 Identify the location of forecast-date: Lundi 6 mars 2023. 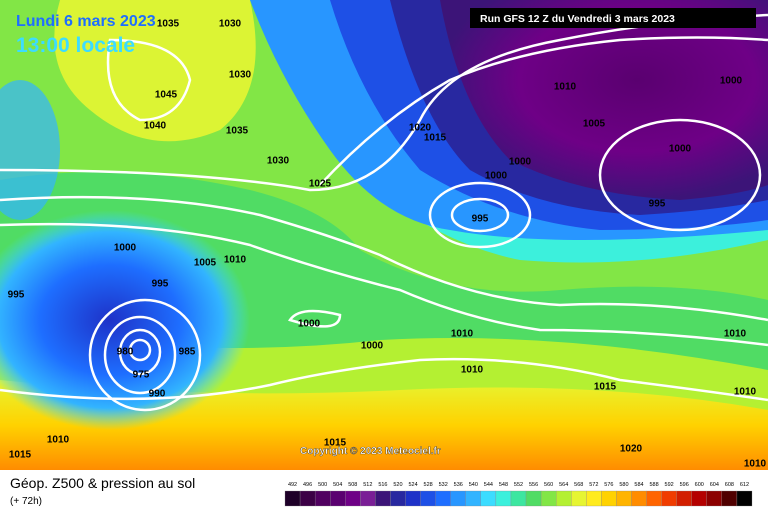
(86, 21).